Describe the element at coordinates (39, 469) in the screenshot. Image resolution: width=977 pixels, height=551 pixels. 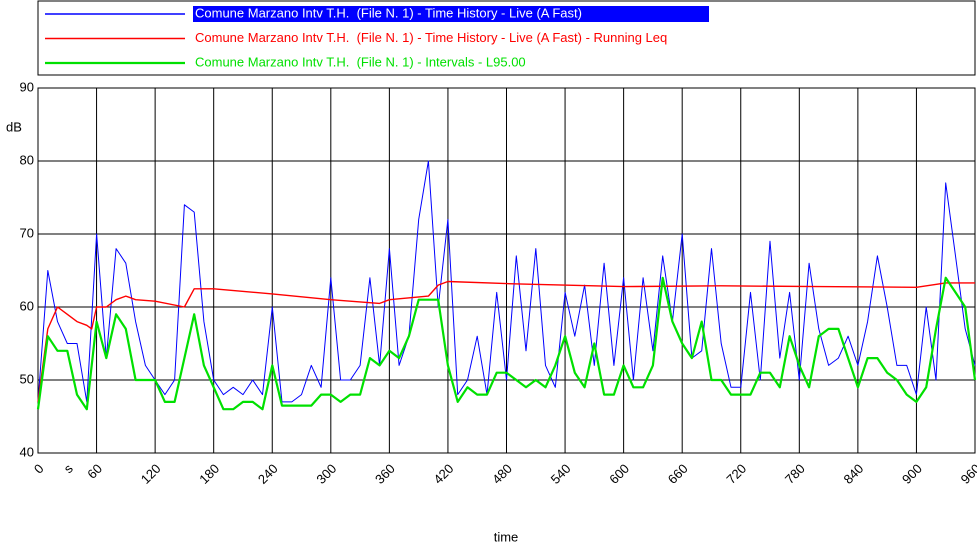
I see `x-tick-label: 0` at that location.